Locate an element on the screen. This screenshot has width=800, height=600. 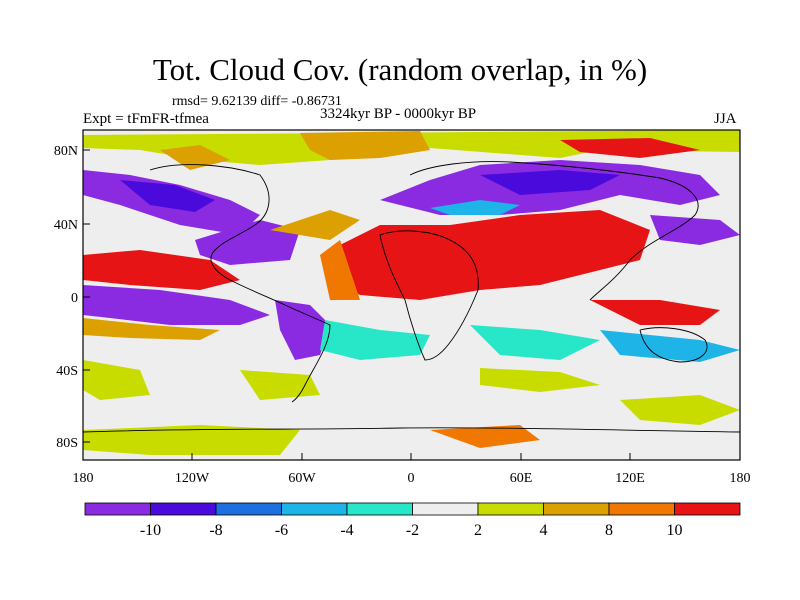
lat-tick-label: 0 is located at coordinates (74, 298).